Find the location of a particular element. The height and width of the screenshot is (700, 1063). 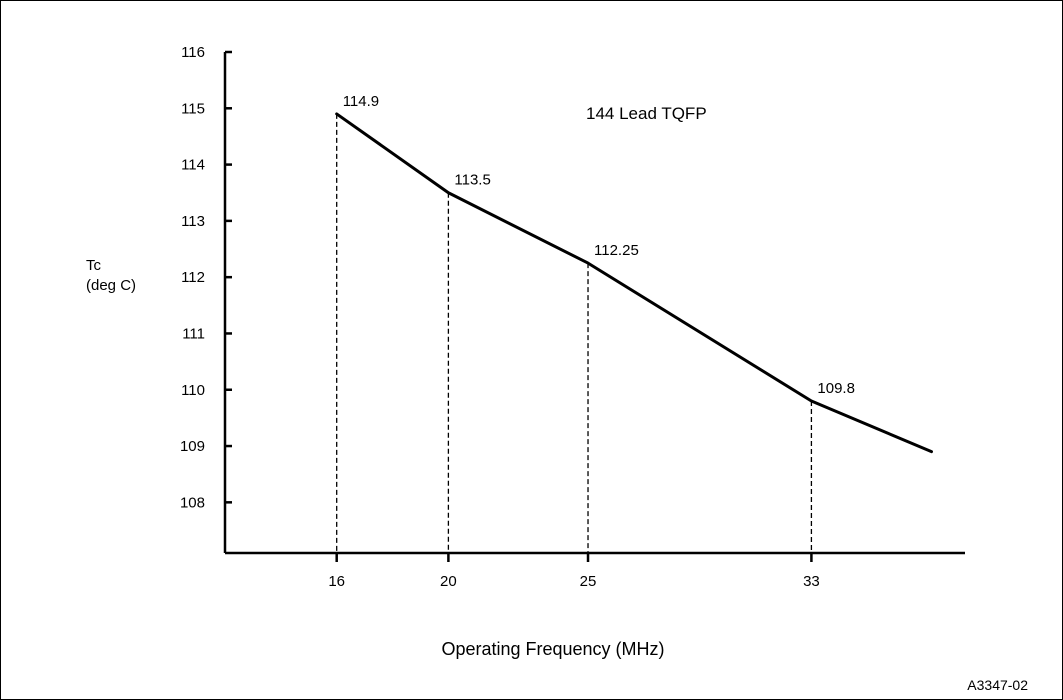

y-tick-label: 111 is located at coordinates (193, 333).